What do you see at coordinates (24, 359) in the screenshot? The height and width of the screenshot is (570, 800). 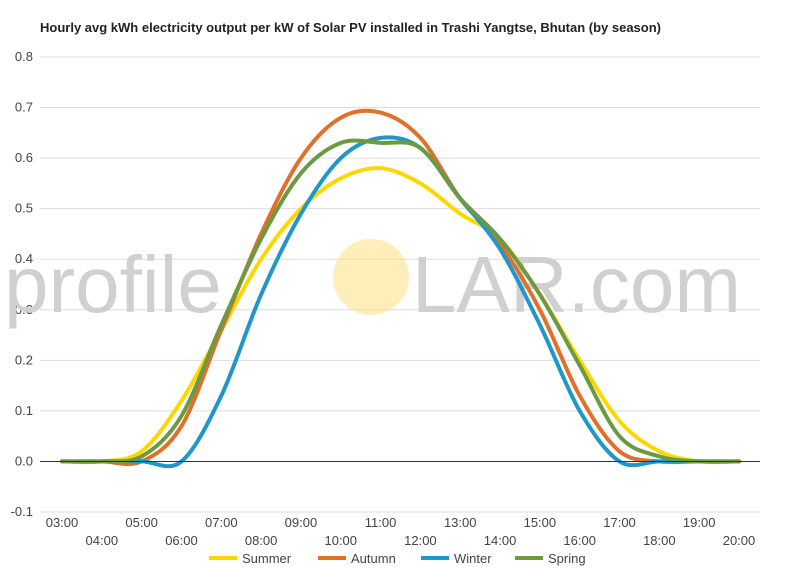 I see `y-tick-label: 0.2` at bounding box center [24, 359].